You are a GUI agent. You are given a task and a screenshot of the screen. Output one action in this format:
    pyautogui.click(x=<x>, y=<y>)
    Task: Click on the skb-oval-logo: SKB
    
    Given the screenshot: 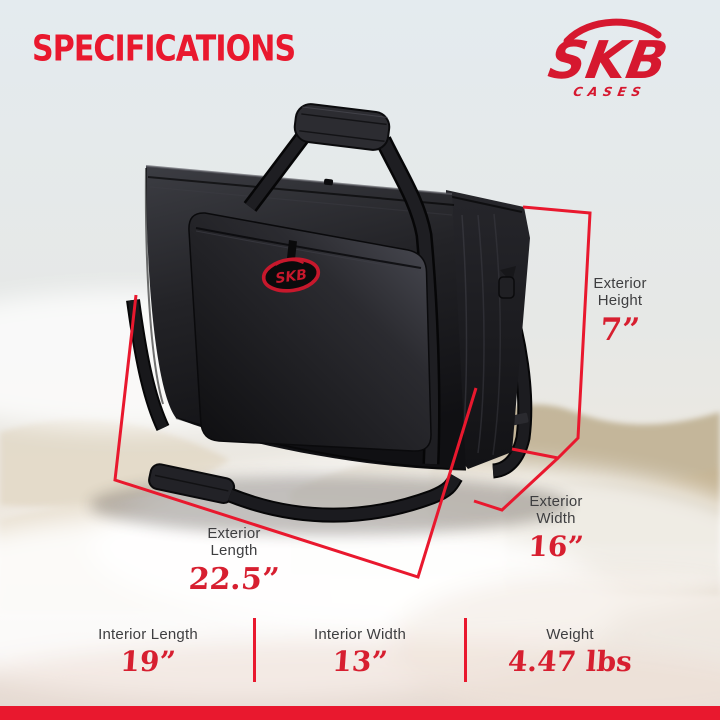 What is the action you would take?
    pyautogui.click(x=291, y=275)
    